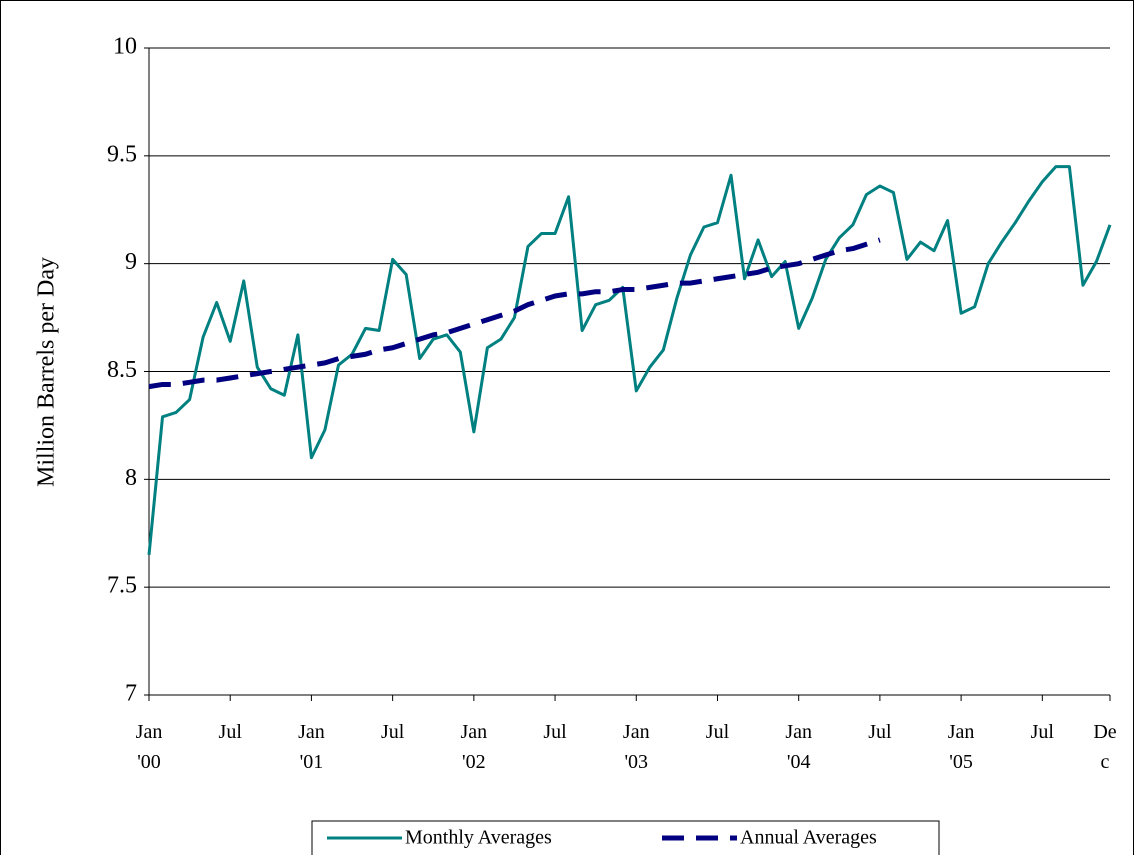  Describe the element at coordinates (122, 370) in the screenshot. I see `y-tick-label: 8.5` at that location.